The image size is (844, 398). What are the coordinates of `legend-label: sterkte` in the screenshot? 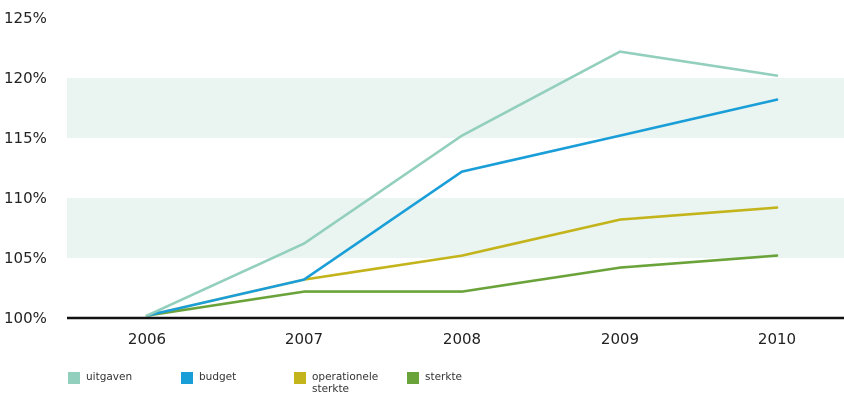 It's located at (444, 377).